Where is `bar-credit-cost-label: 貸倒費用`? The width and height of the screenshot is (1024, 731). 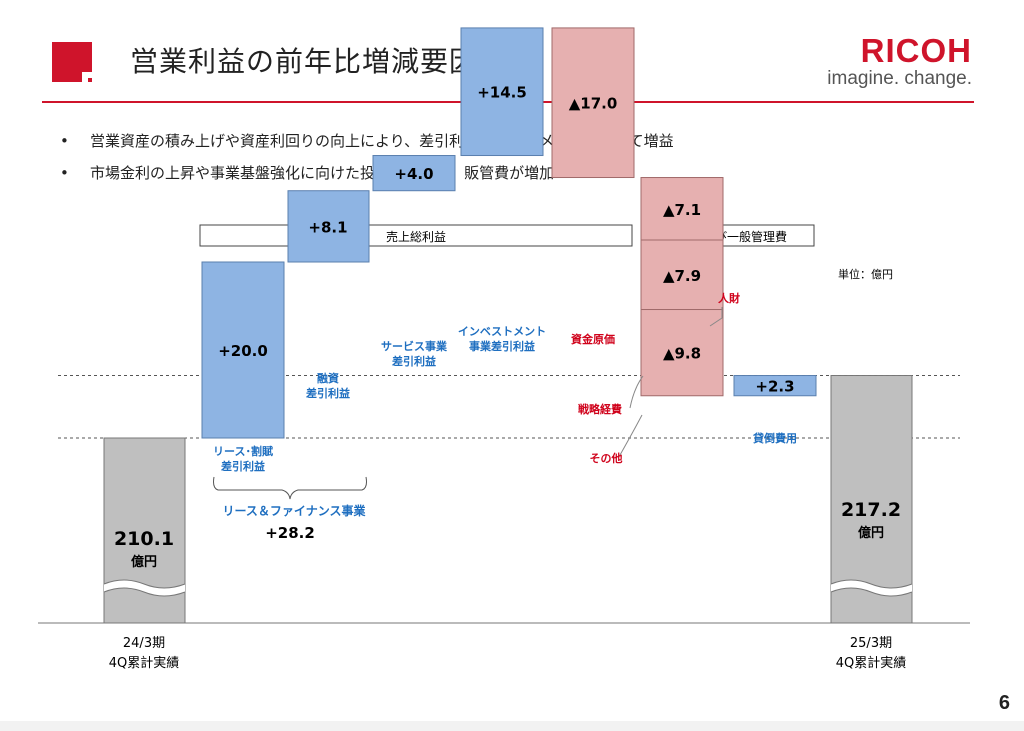
bar-credit-cost-label: 貸倒費用 is located at coordinates (774, 438).